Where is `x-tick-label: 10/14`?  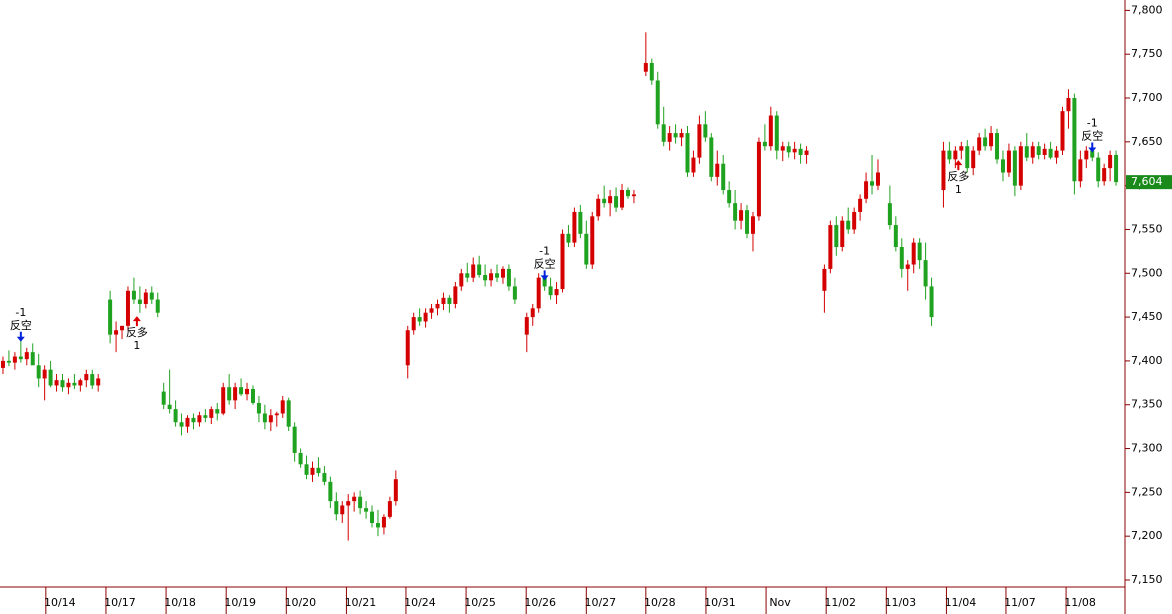
x-tick-label: 10/14 is located at coordinates (60, 602).